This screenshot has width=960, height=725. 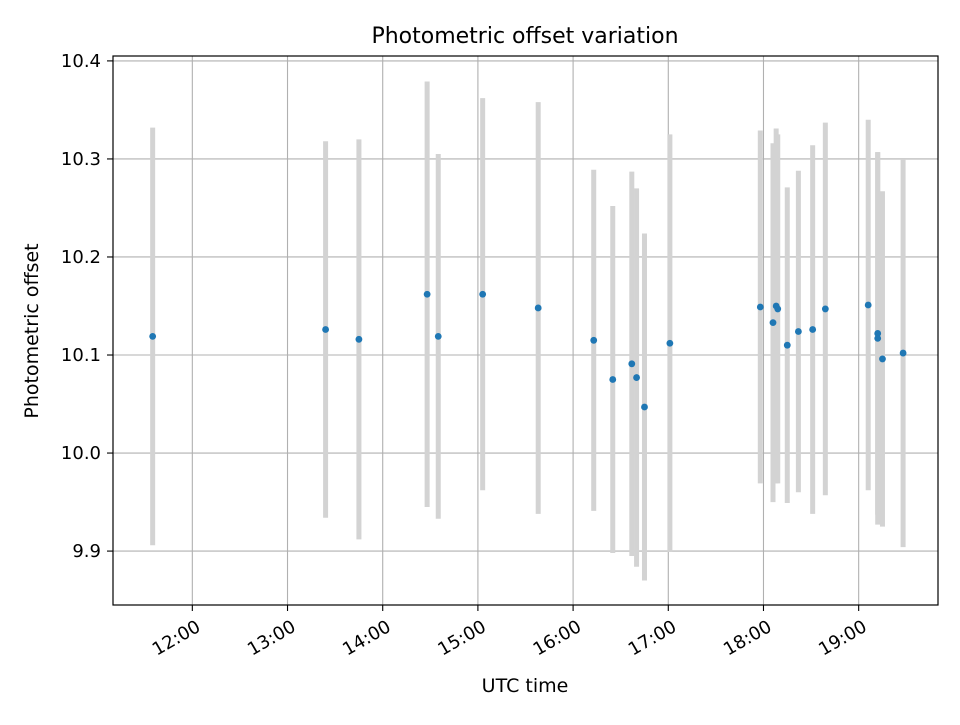 I want to click on y-tick-label: 10.0, so click(x=81, y=453).